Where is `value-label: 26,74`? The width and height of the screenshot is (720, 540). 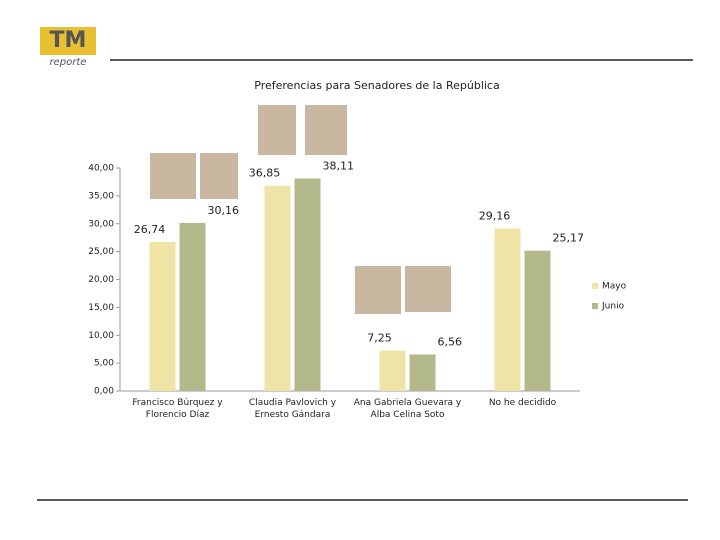
value-label: 26,74 is located at coordinates (150, 229).